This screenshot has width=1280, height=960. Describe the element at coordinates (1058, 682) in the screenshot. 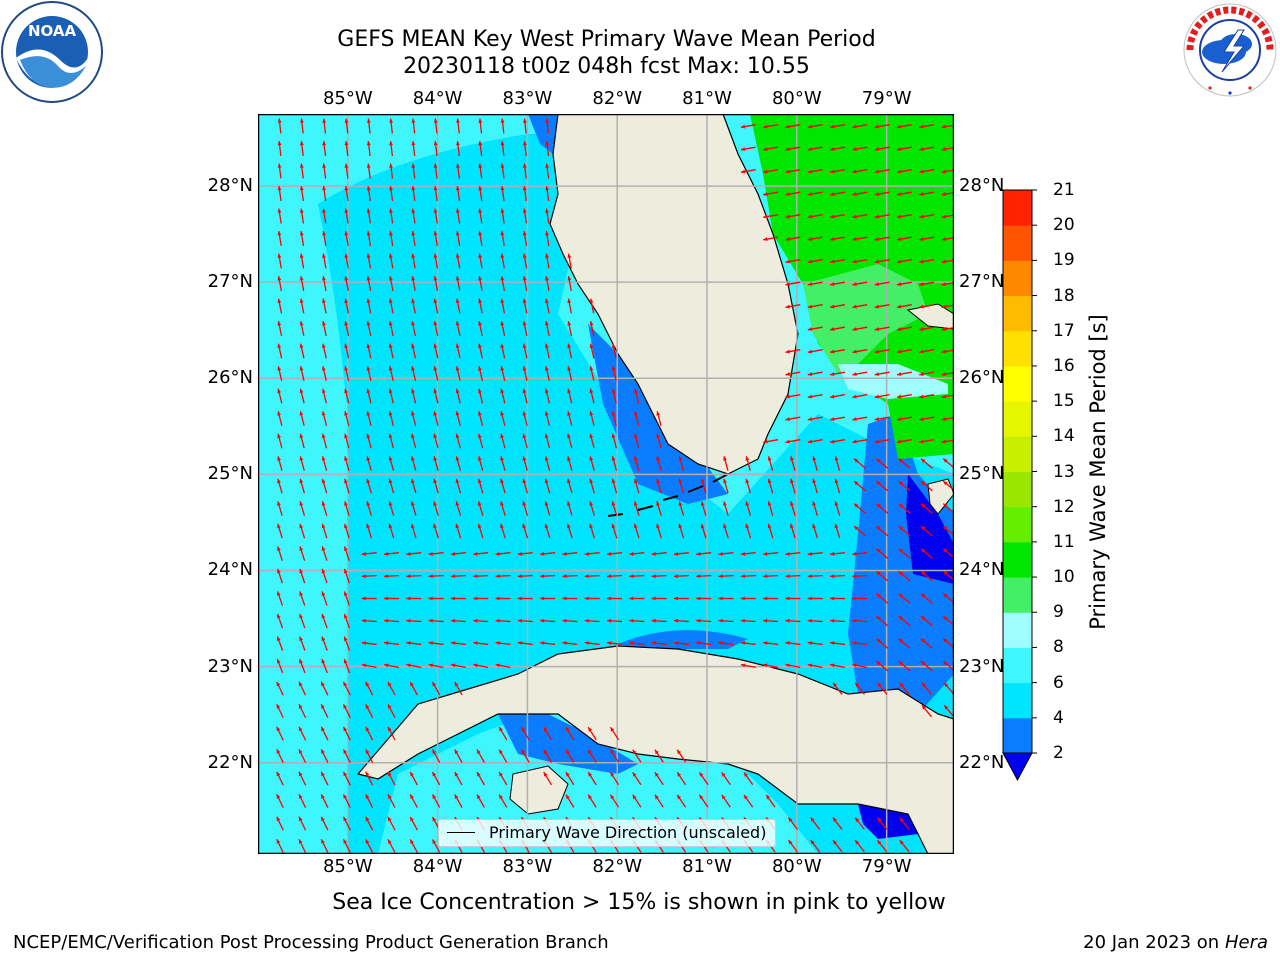

I see `colorbar-tick-label: 6` at that location.